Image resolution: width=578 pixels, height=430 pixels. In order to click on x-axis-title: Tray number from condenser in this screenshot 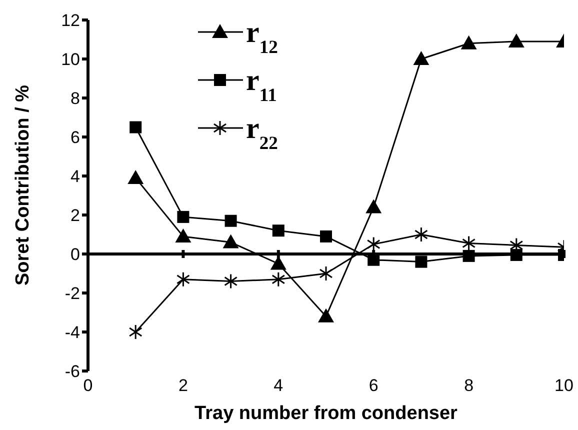, I will do `click(326, 413)`.